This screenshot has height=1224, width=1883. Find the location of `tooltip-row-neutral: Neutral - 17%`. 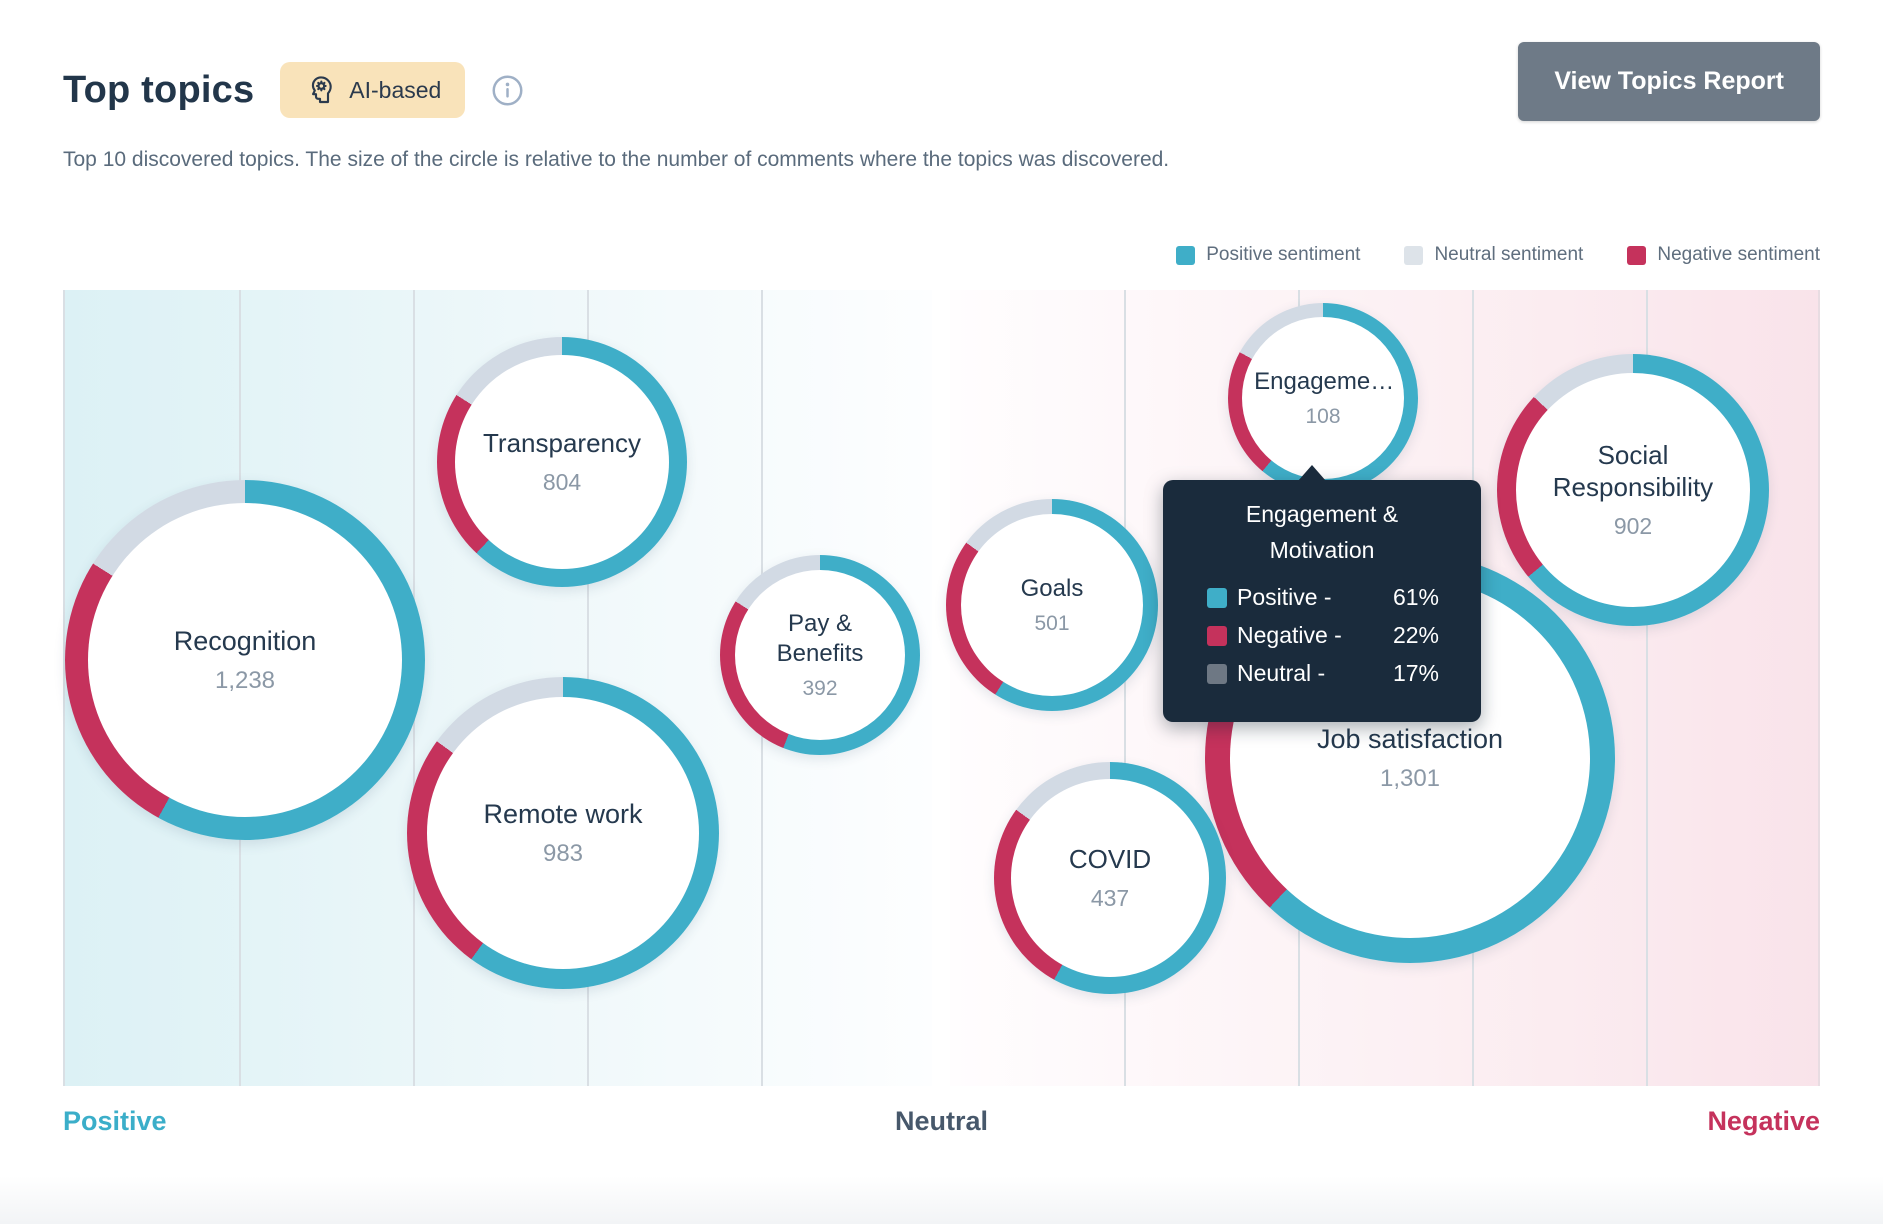

tooltip-row-neutral: Neutral - 17% is located at coordinates (1323, 673).